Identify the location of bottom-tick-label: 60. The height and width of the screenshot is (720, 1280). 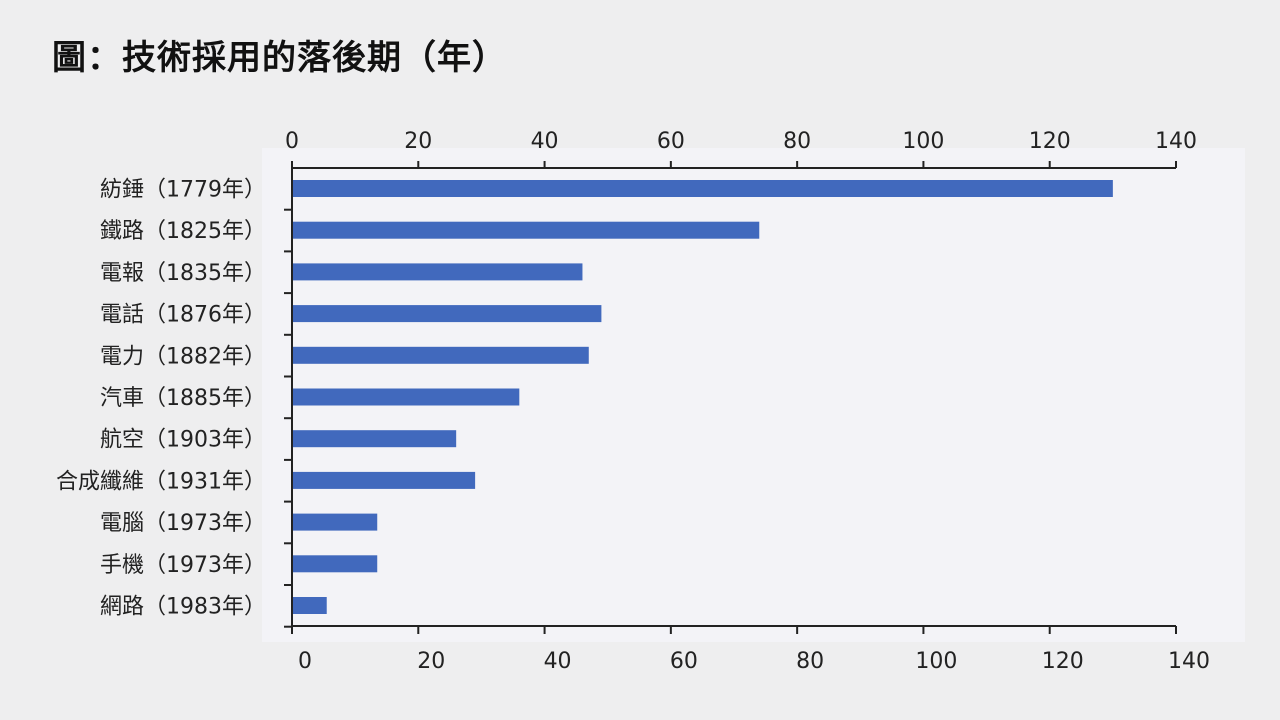
(684, 661).